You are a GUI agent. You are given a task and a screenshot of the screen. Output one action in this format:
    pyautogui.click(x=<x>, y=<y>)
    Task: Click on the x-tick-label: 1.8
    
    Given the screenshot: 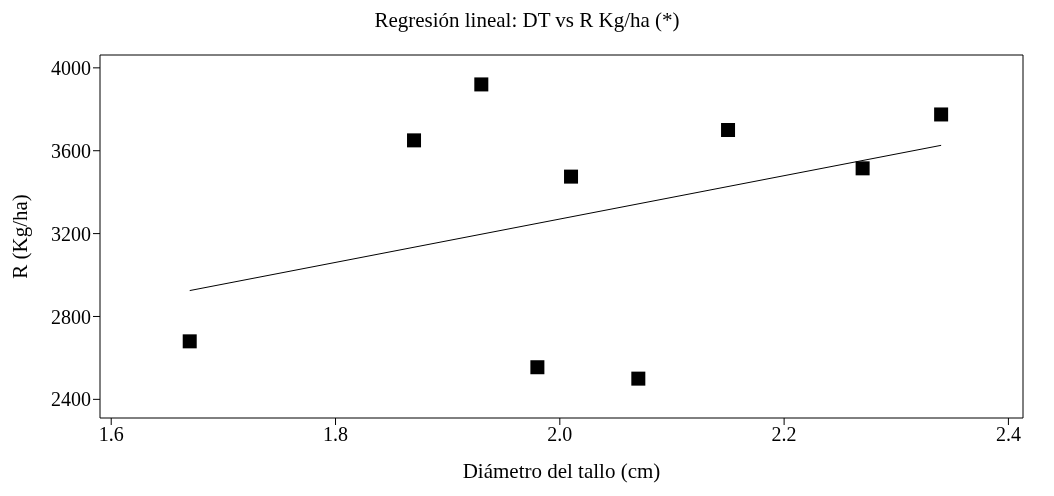 What is the action you would take?
    pyautogui.click(x=336, y=434)
    